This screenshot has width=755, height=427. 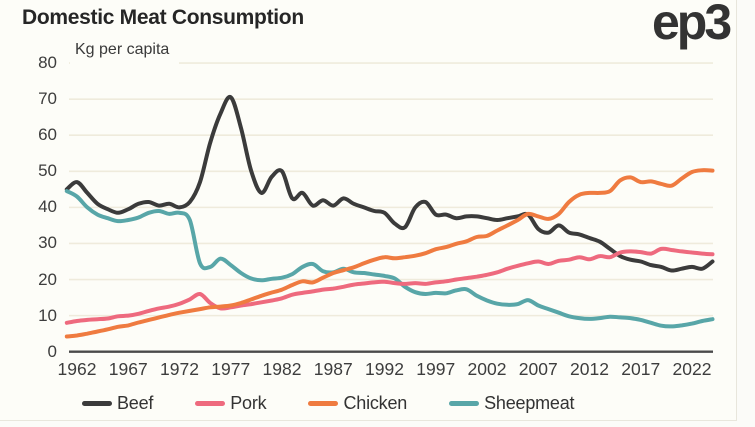 What do you see at coordinates (464, 403) in the screenshot?
I see `legend-swatch-sheepmeat` at bounding box center [464, 403].